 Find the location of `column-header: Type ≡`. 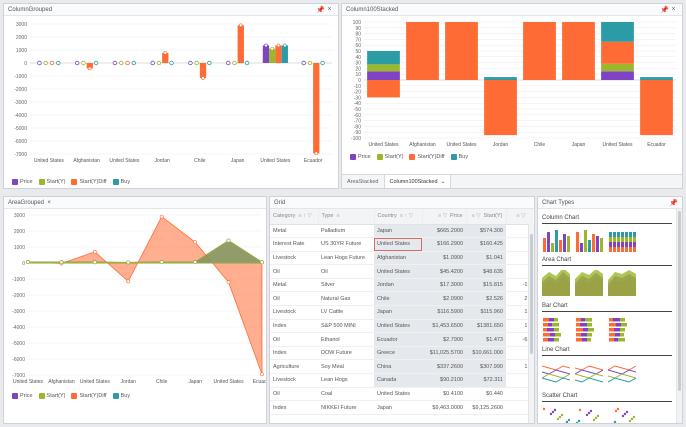

column-header: Type ≡ is located at coordinates (346, 217).